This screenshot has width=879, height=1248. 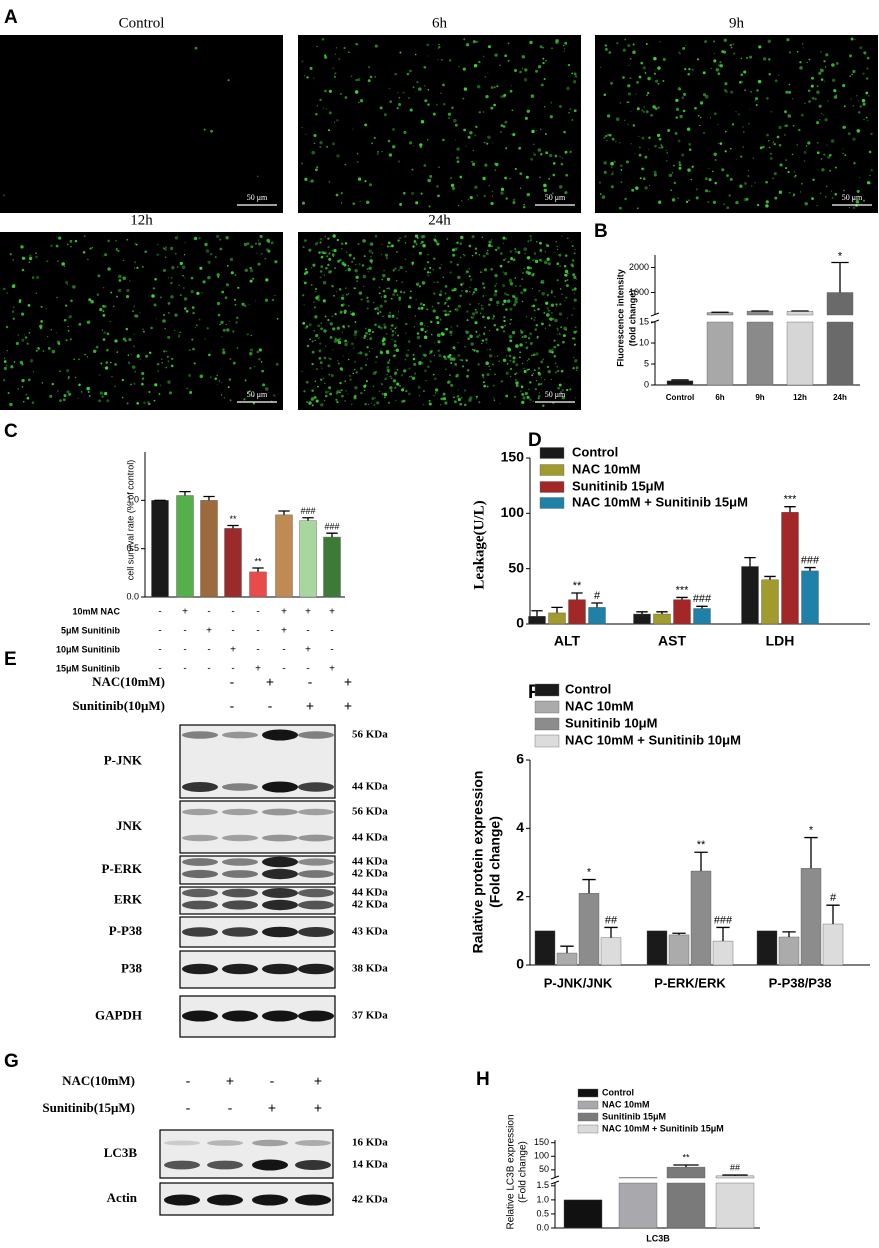 What do you see at coordinates (121, 1152) in the screenshot?
I see `blot-label: LC3B` at bounding box center [121, 1152].